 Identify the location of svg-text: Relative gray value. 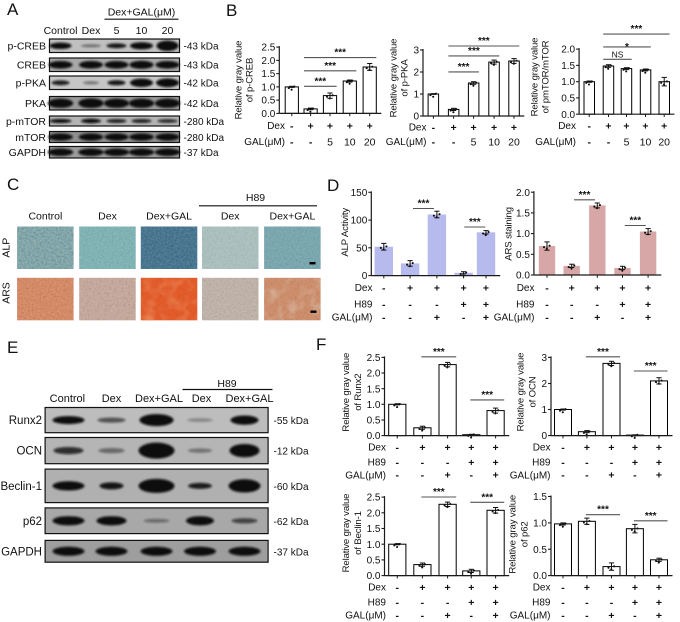
(513, 534).